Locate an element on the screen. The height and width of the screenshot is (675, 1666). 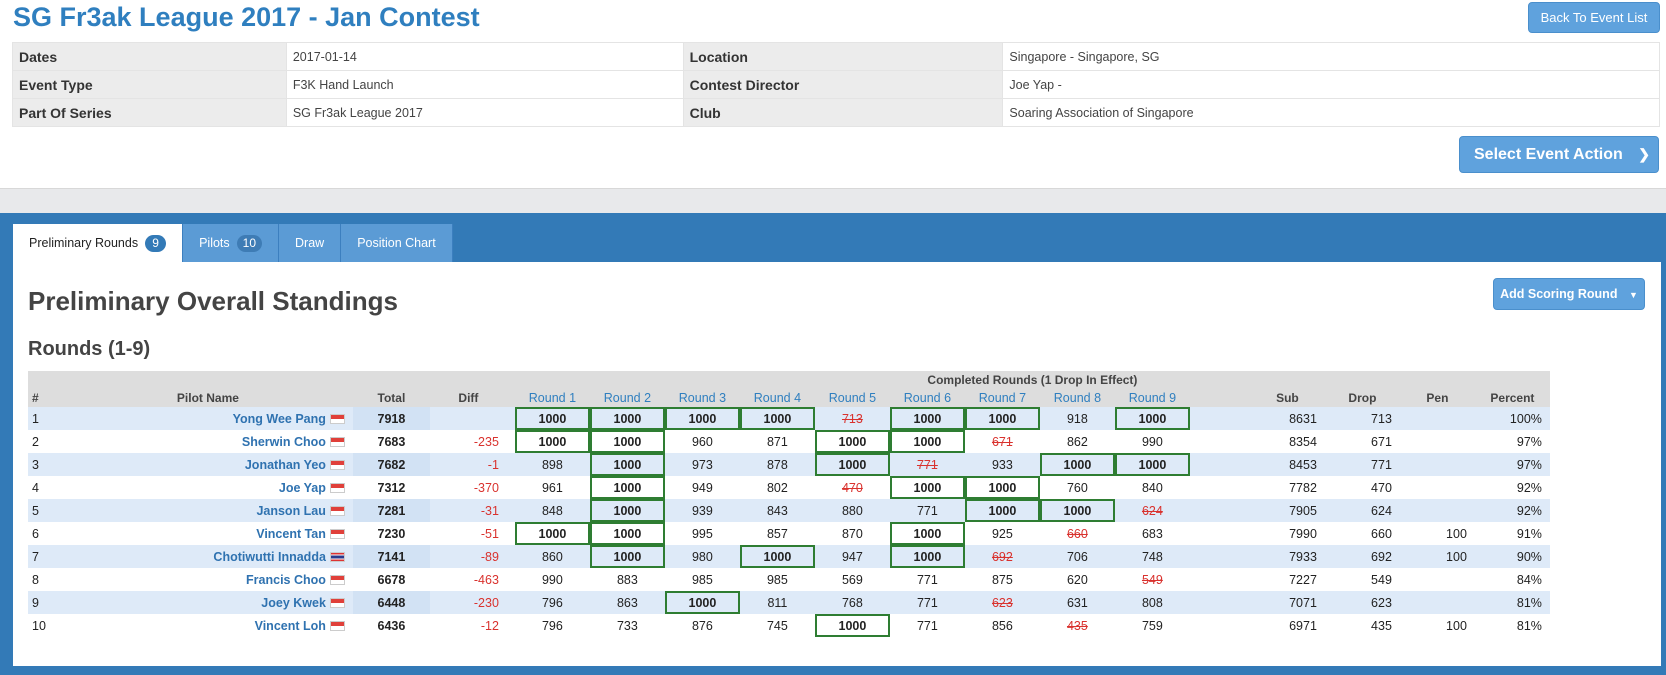
pilot-name-link: Vincent Tan is located at coordinates (207, 533).